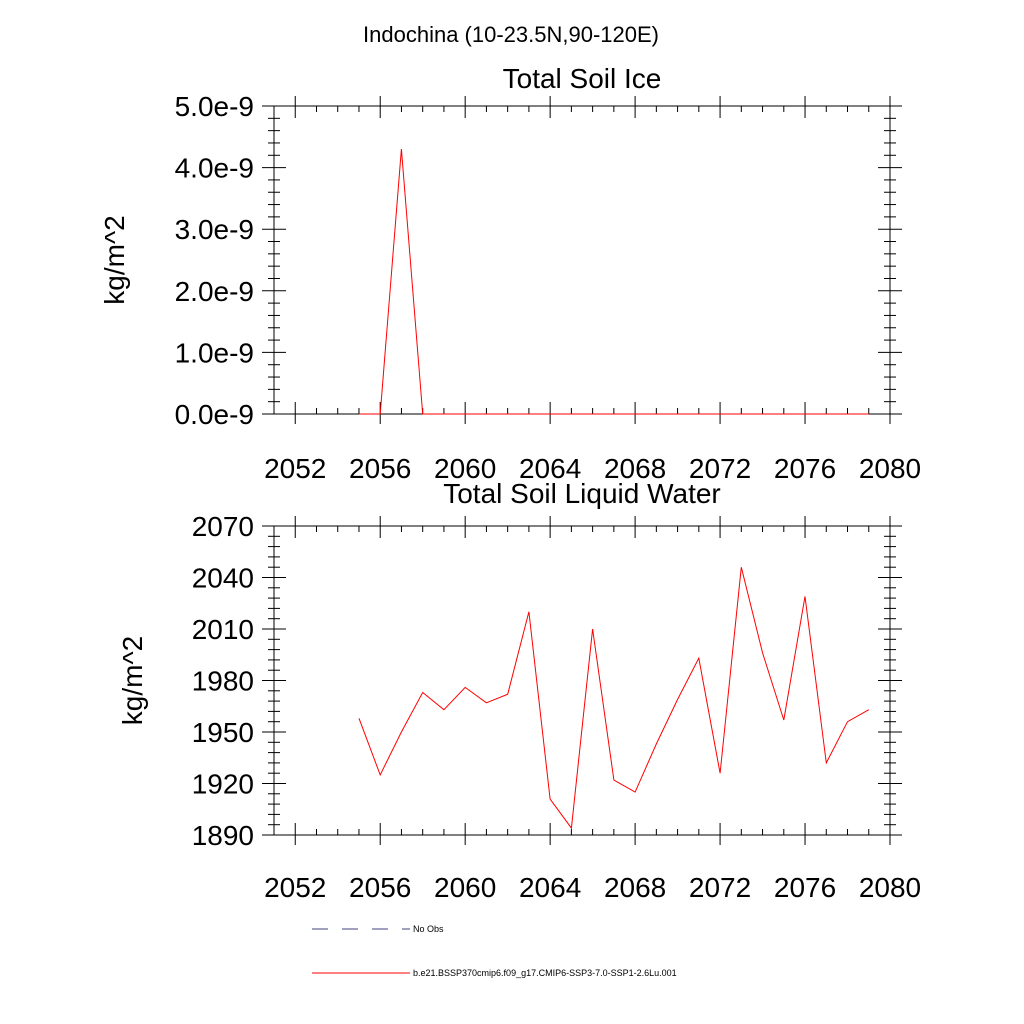  Describe the element at coordinates (223, 732) in the screenshot. I see `y-tick-label: 1950` at that location.